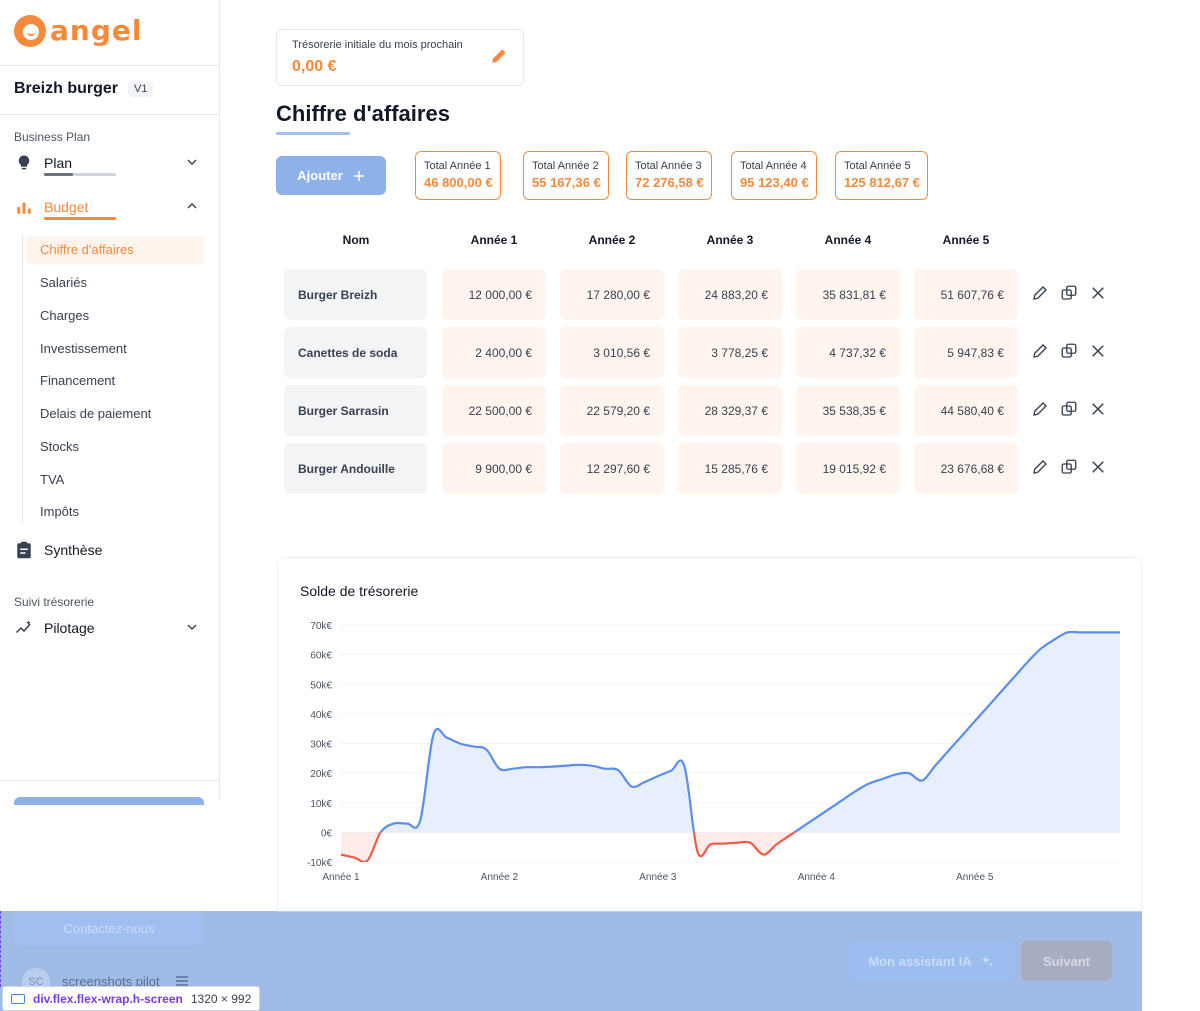 The image size is (1200, 1011). What do you see at coordinates (569, 847) in the screenshot?
I see `series-line-negative` at bounding box center [569, 847].